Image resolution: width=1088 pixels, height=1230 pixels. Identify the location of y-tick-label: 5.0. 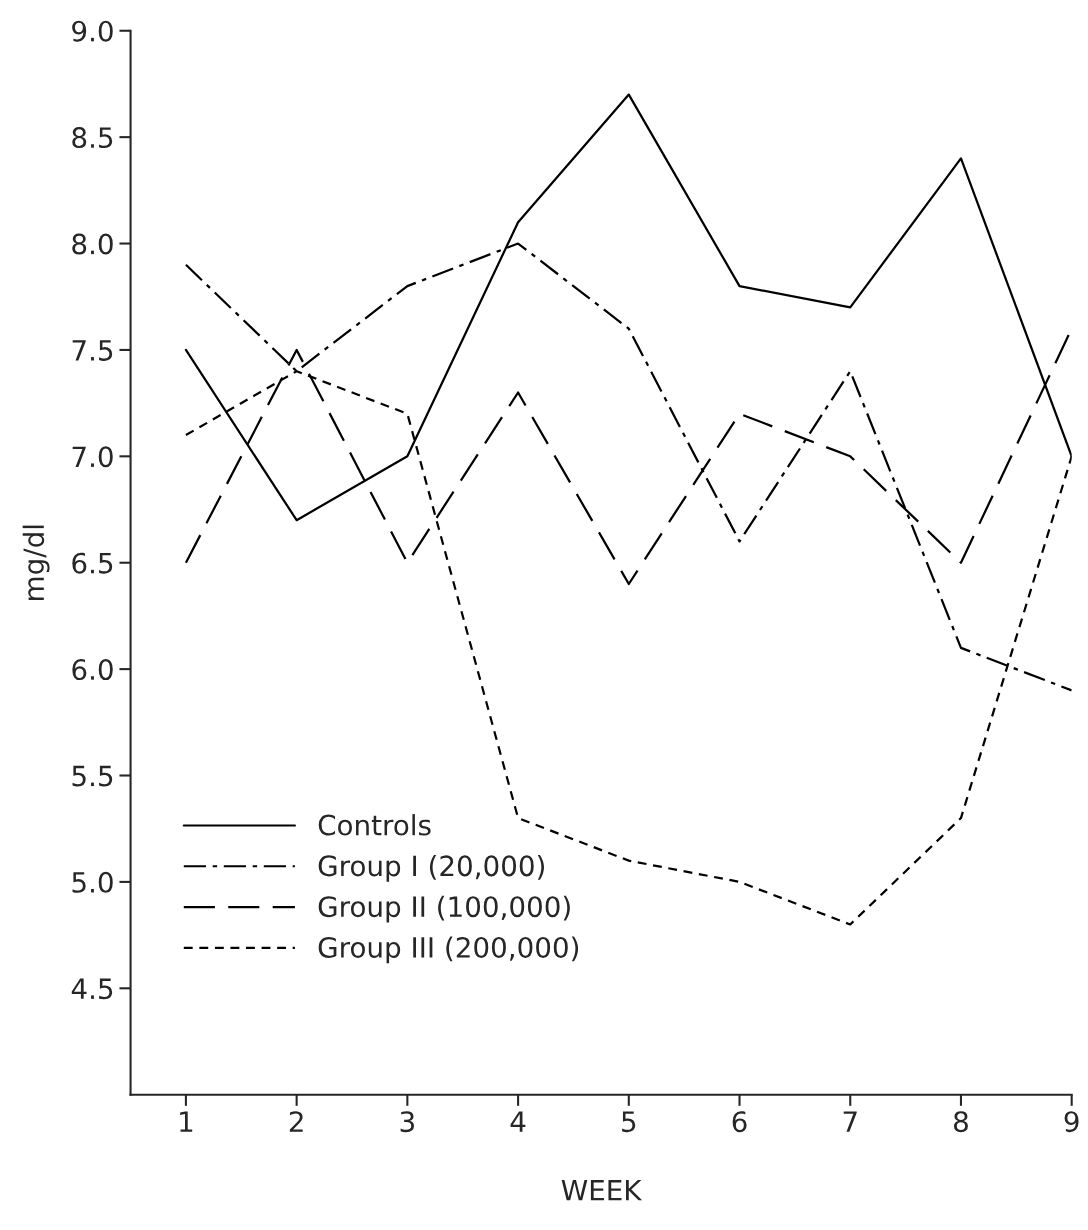
(92, 882).